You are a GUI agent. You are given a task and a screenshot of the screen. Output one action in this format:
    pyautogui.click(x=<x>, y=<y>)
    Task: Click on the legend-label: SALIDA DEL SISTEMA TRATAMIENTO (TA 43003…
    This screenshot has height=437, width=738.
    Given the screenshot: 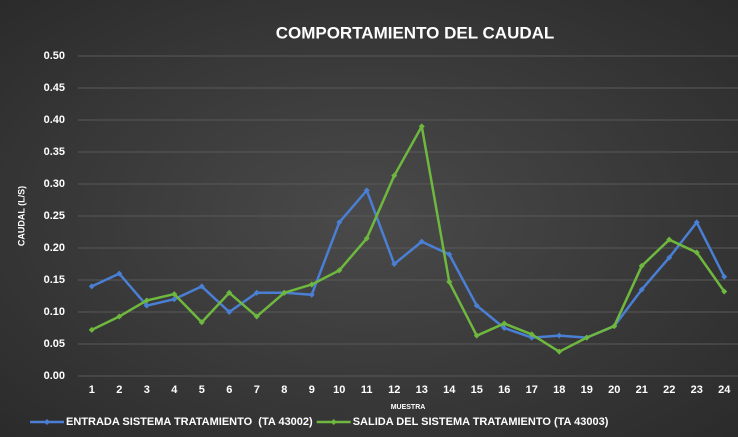 What is the action you would take?
    pyautogui.click(x=481, y=422)
    